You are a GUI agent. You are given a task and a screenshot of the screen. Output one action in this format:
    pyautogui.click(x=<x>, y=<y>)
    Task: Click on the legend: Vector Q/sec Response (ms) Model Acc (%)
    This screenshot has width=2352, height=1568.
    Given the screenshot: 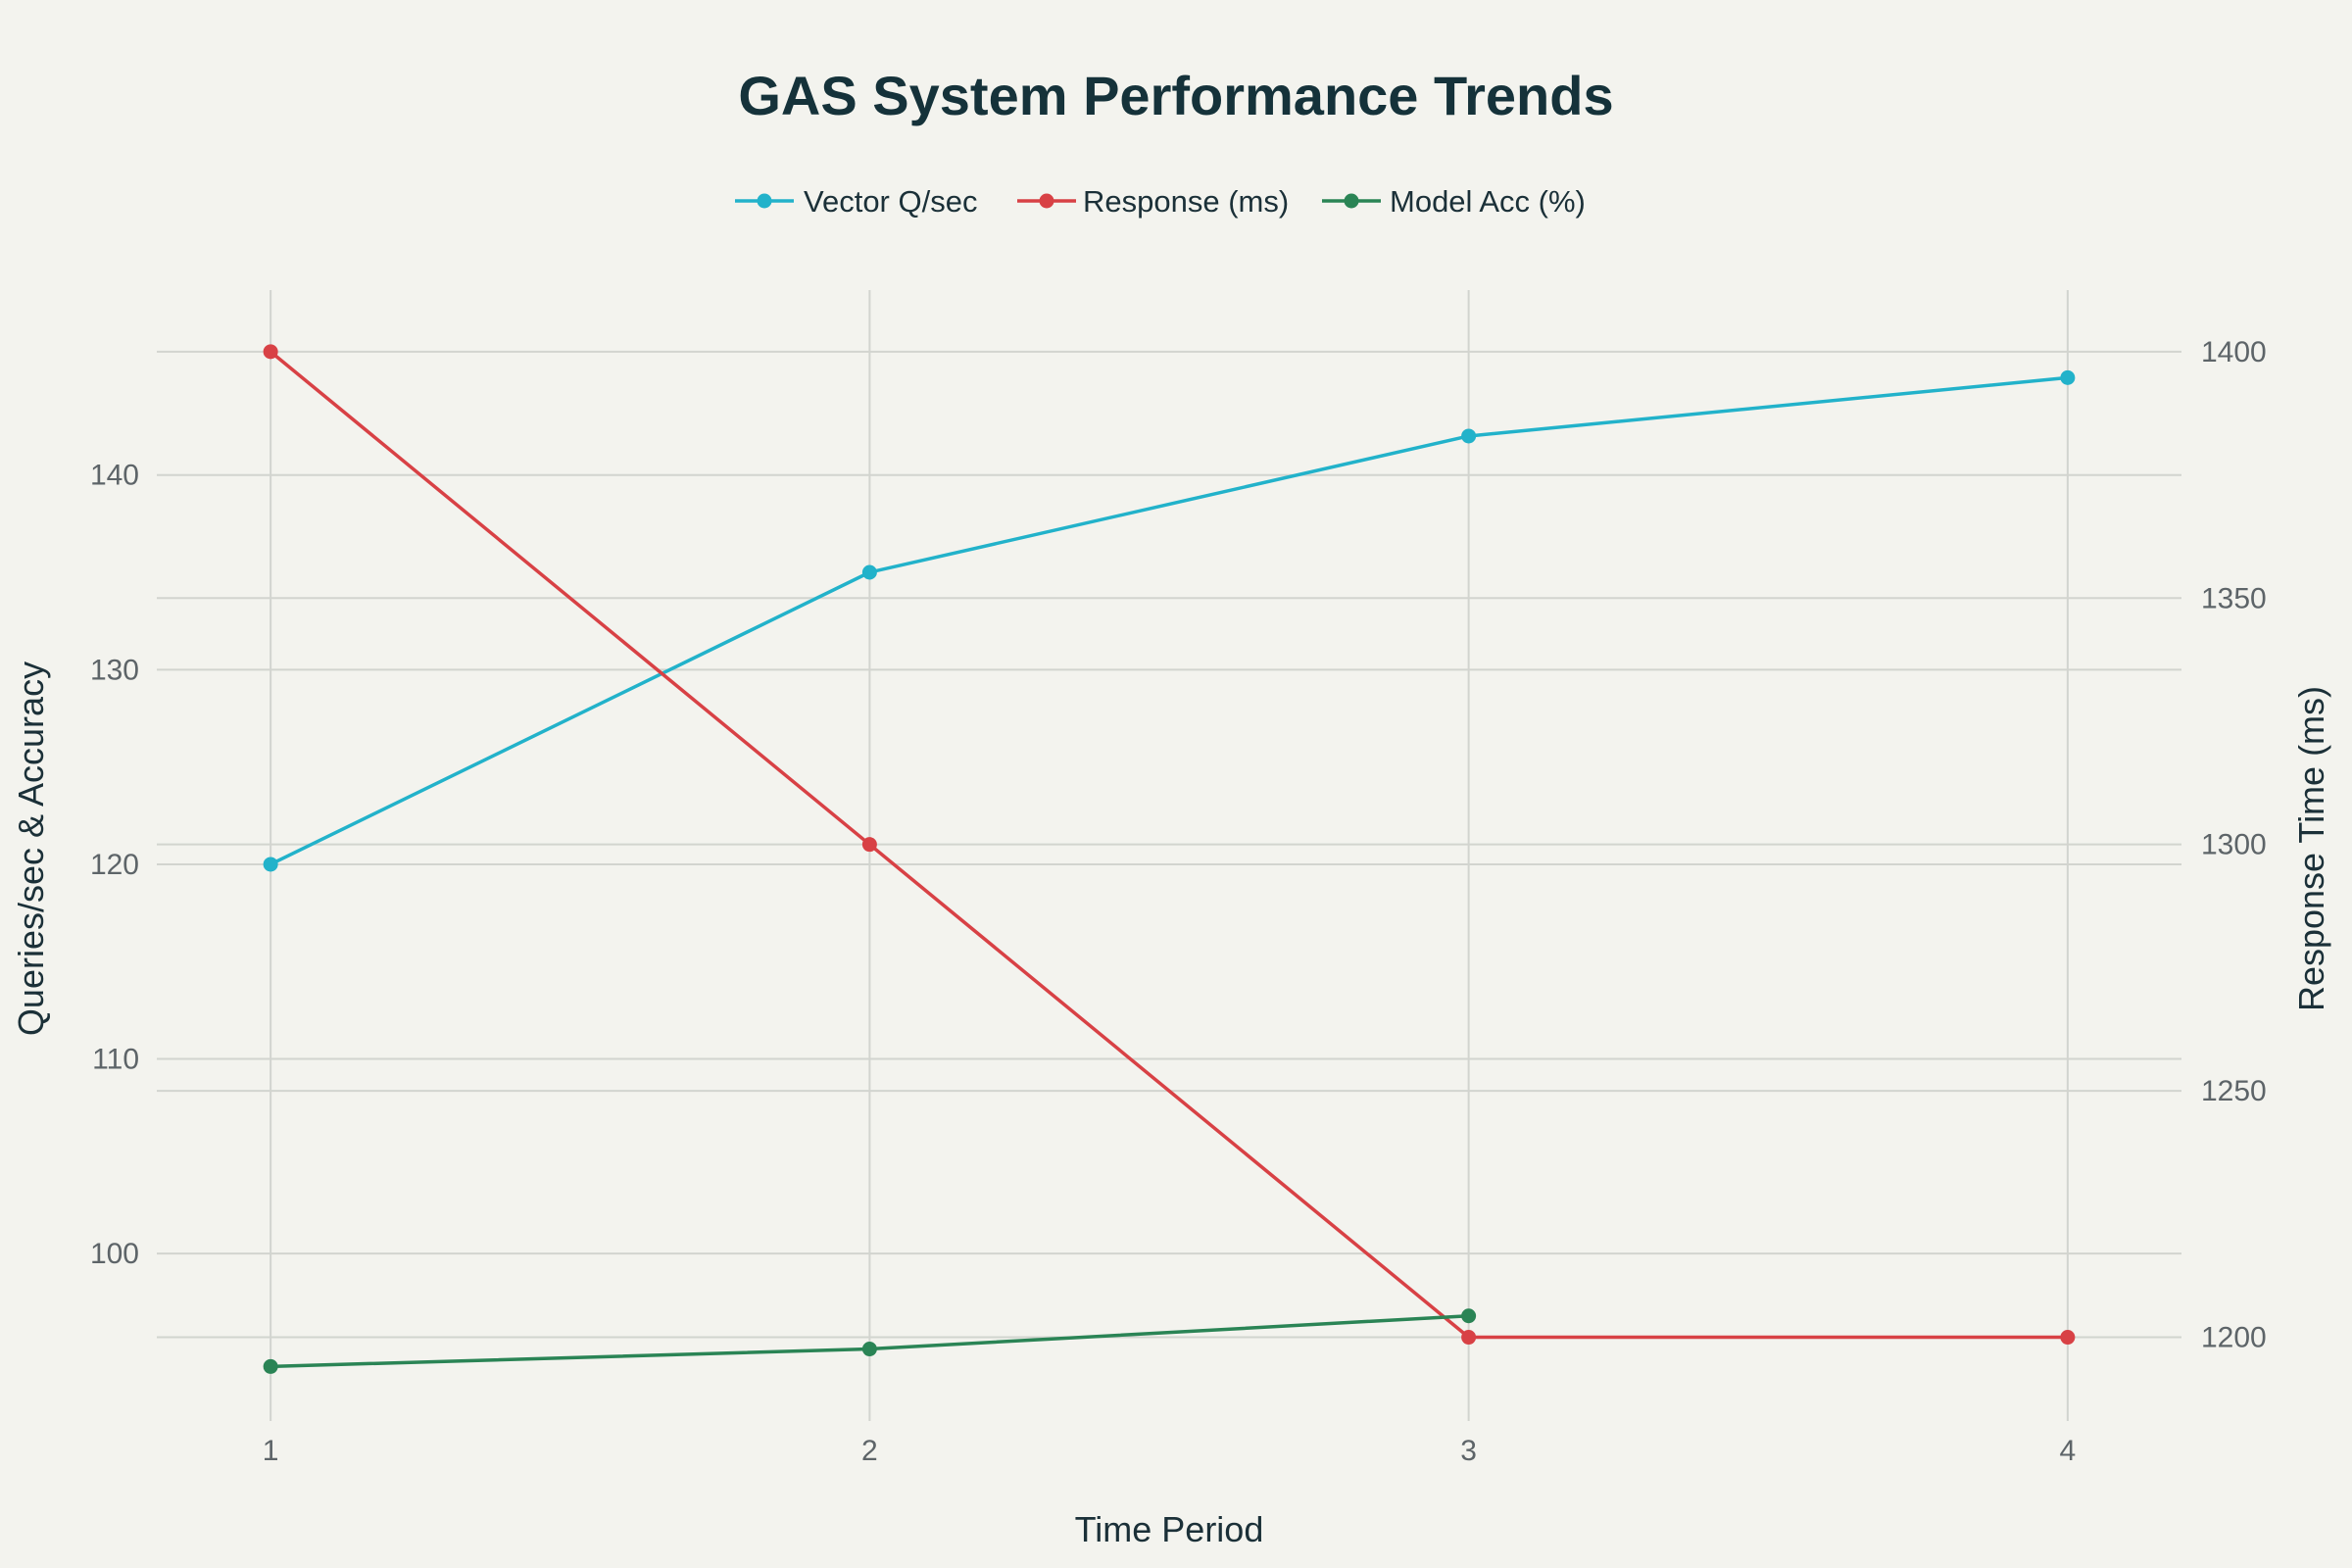 What is the action you would take?
    pyautogui.click(x=1160, y=201)
    